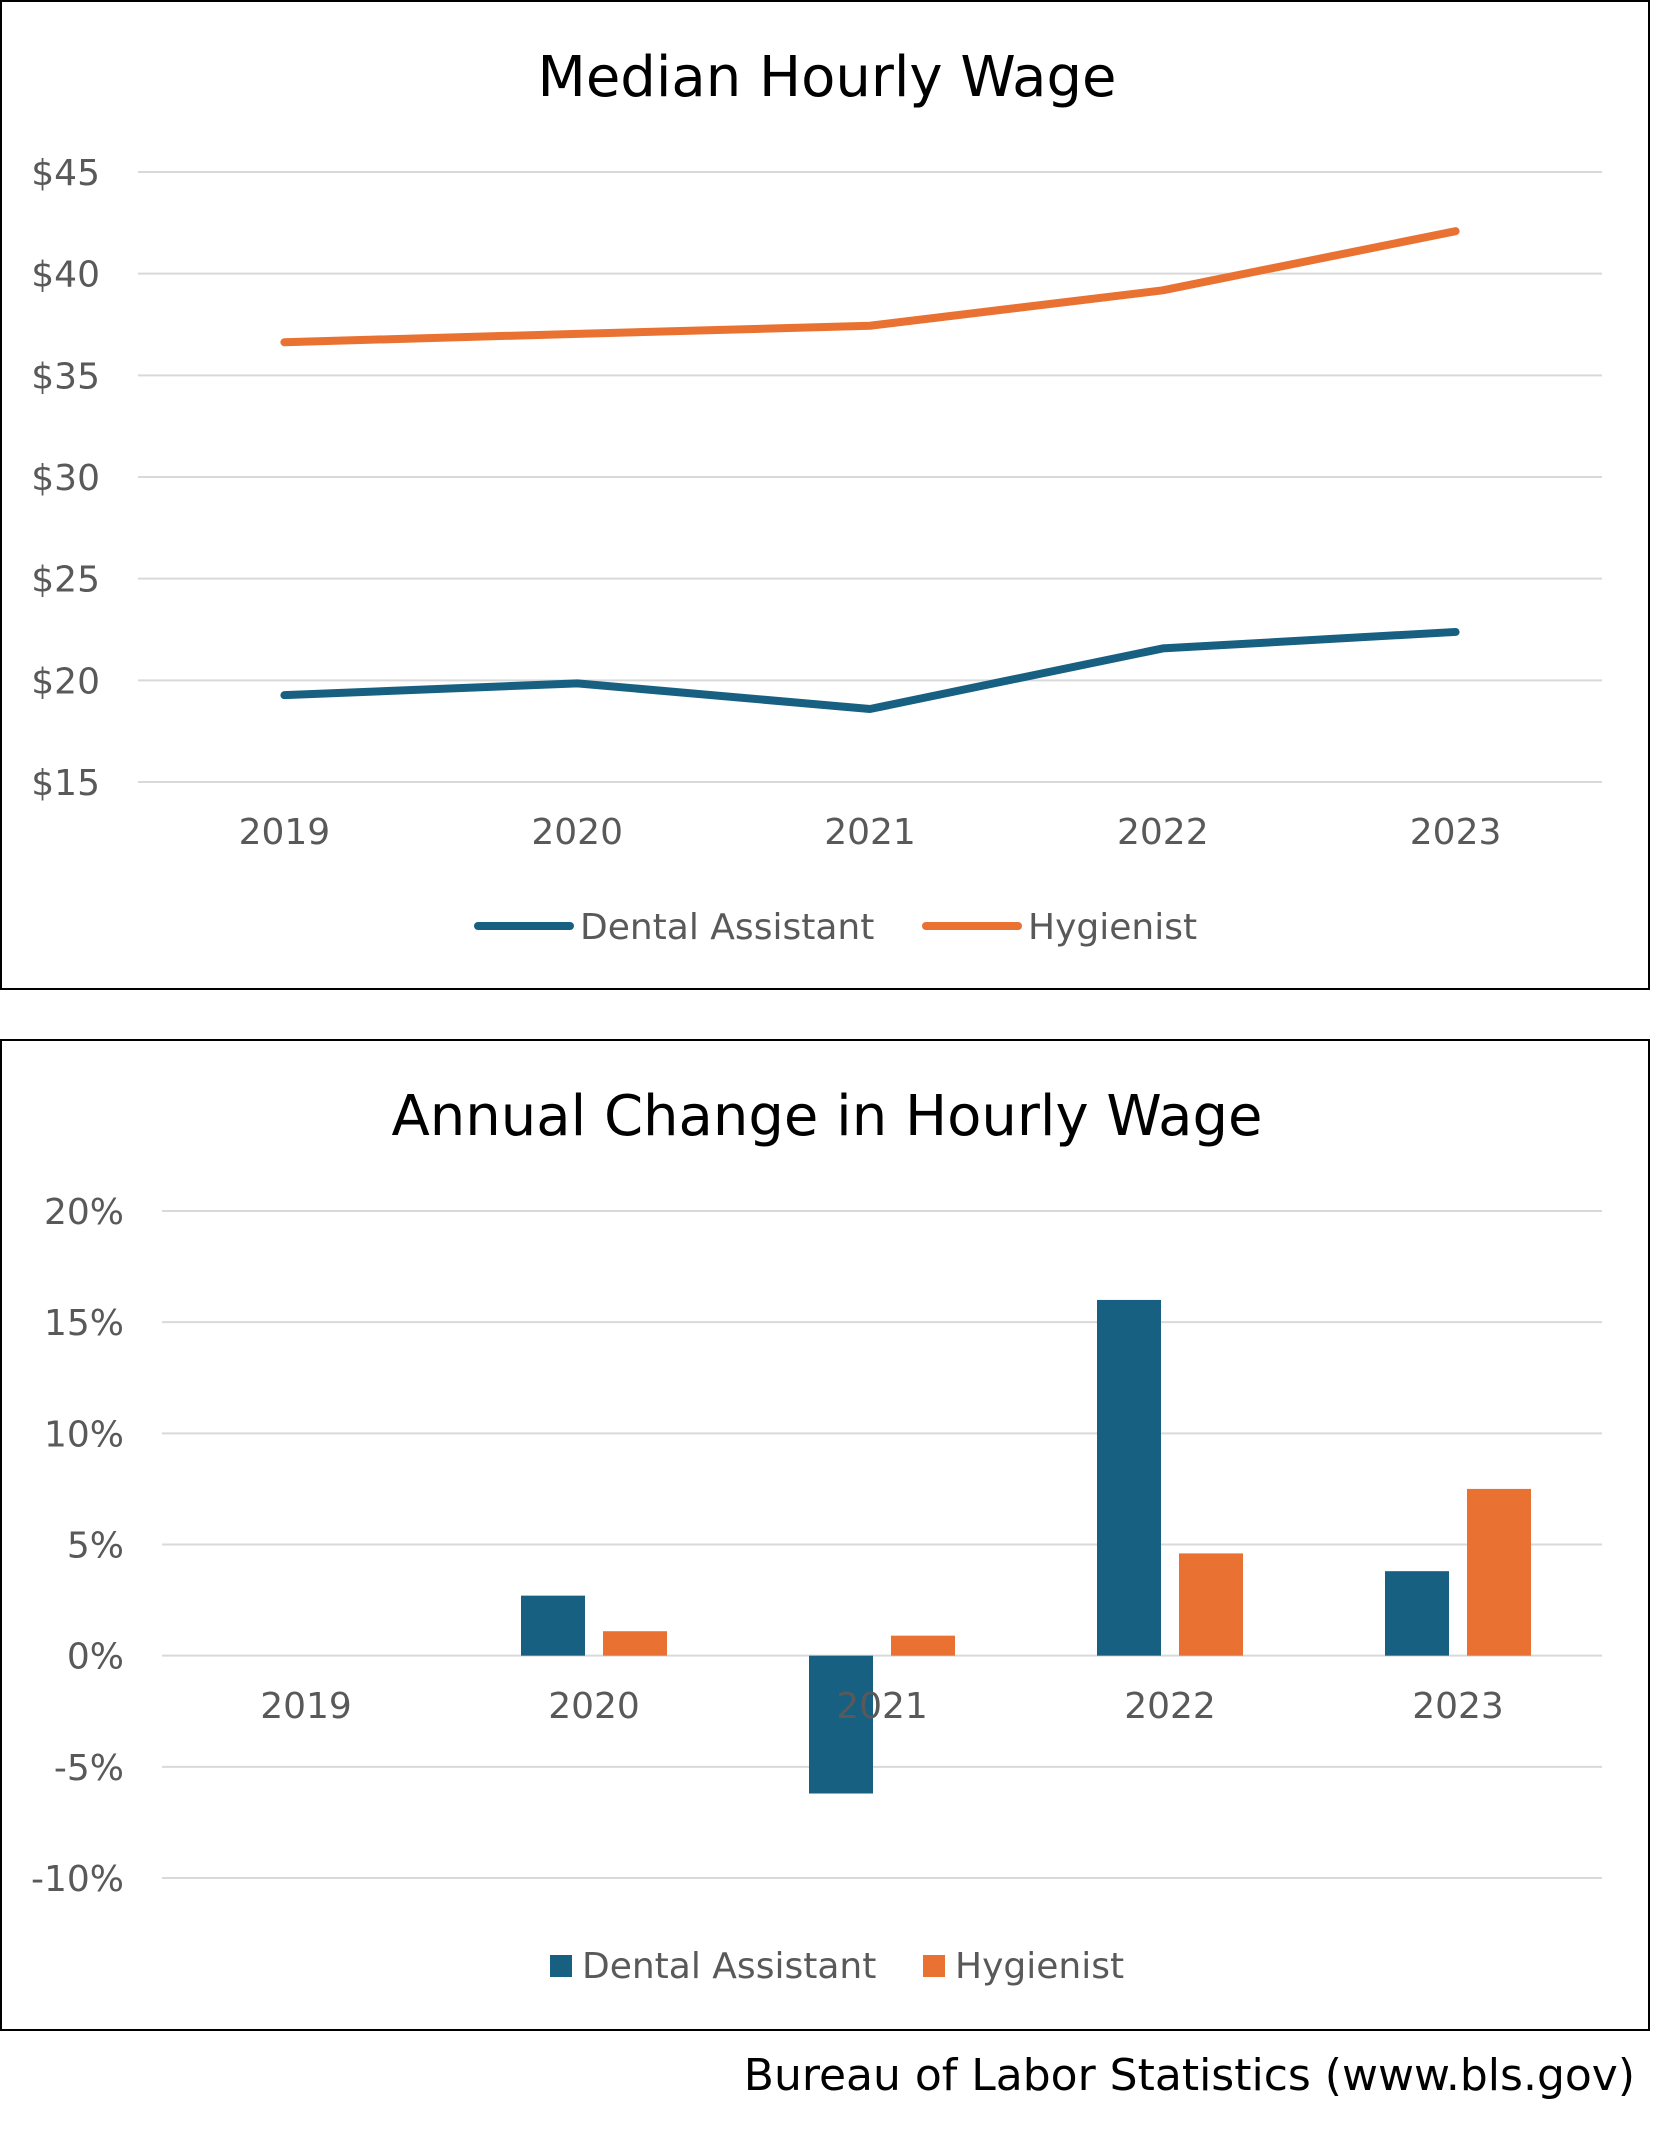 The height and width of the screenshot is (2133, 1653). What do you see at coordinates (95, 1657) in the screenshot?
I see `y-tick-label: 0%` at bounding box center [95, 1657].